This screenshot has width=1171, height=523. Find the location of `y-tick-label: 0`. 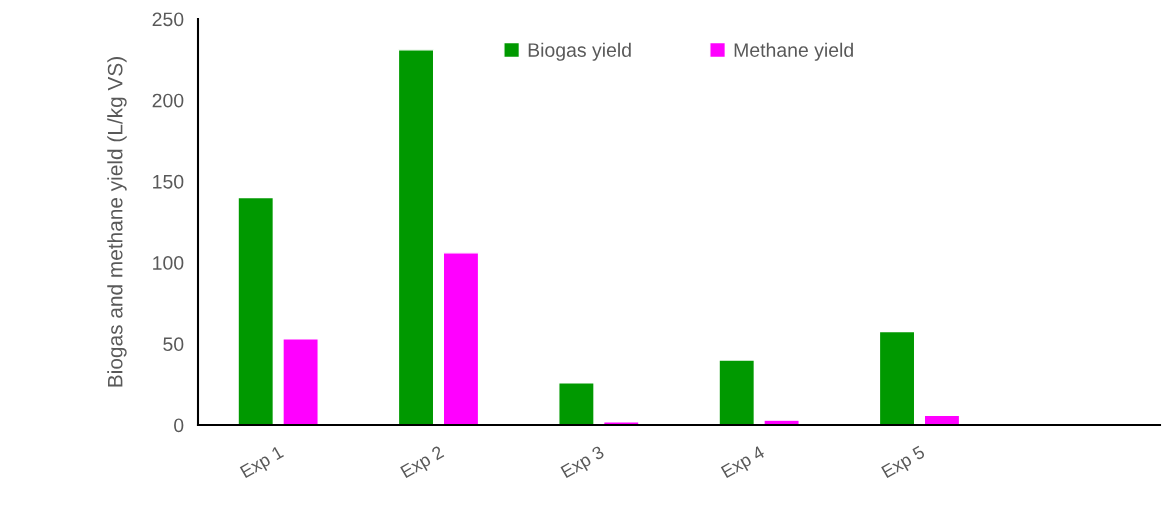

y-tick-label: 0 is located at coordinates (179, 425).